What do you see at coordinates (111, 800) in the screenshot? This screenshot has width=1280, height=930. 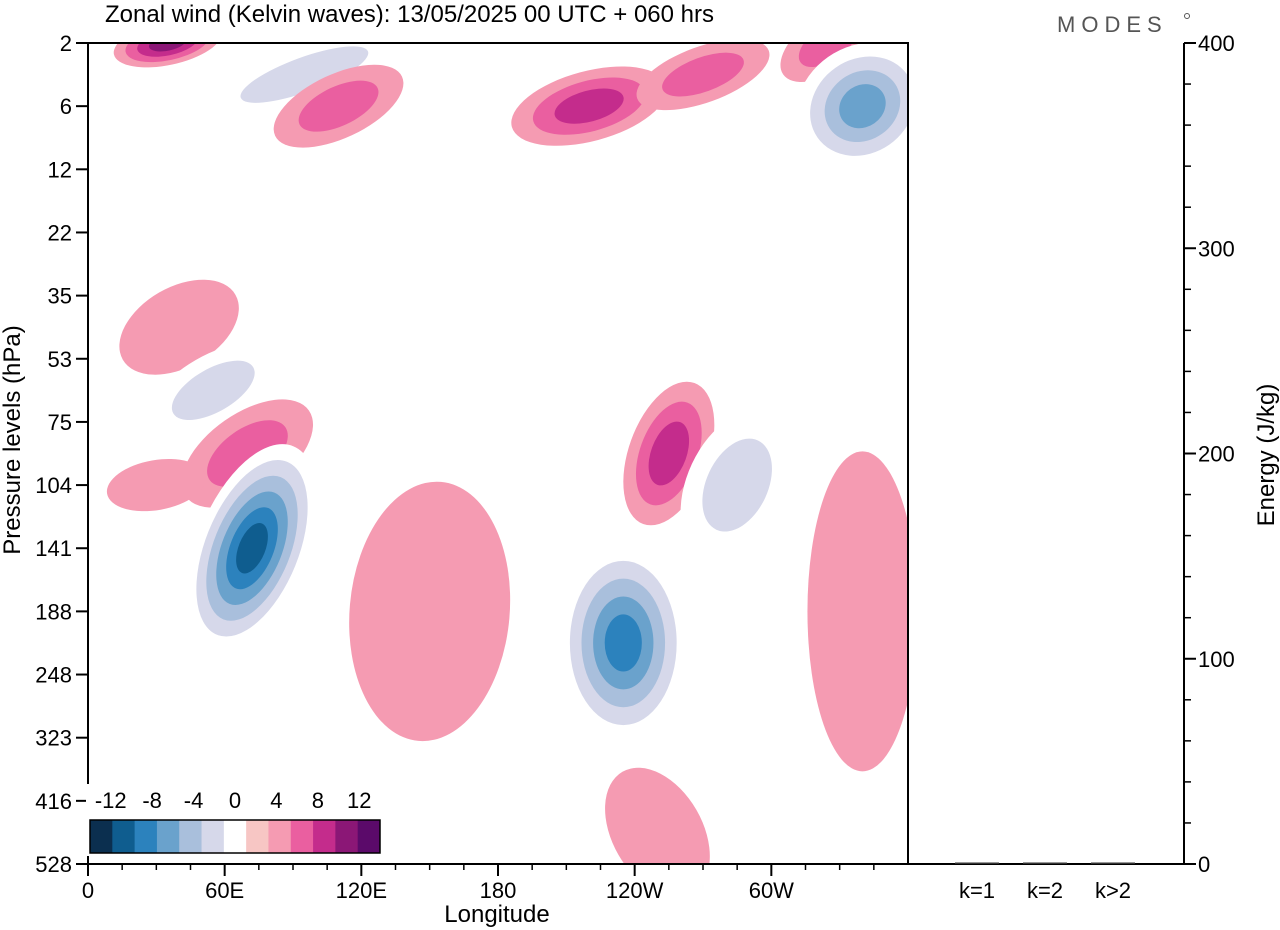 I see `colorbar-label: -12` at bounding box center [111, 800].